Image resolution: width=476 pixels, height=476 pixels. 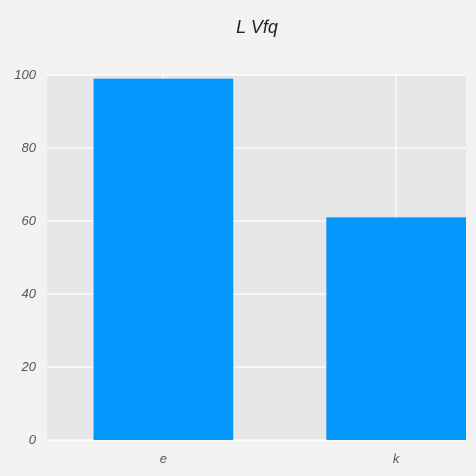 I want to click on x-tick-label: e, so click(x=163, y=458).